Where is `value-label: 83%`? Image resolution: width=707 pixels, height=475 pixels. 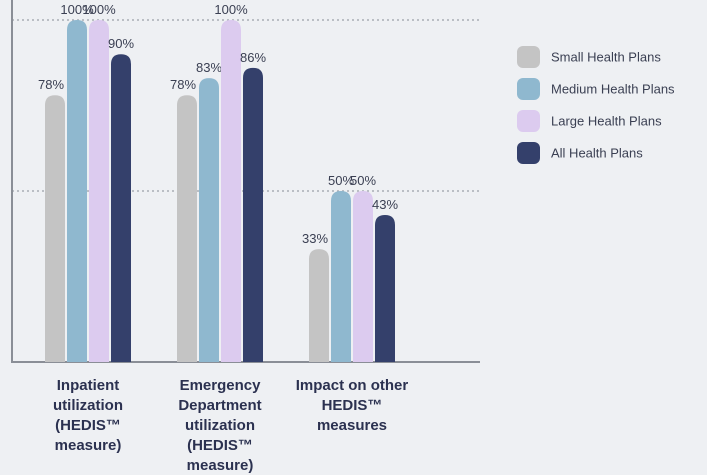
value-label: 83% is located at coordinates (209, 67).